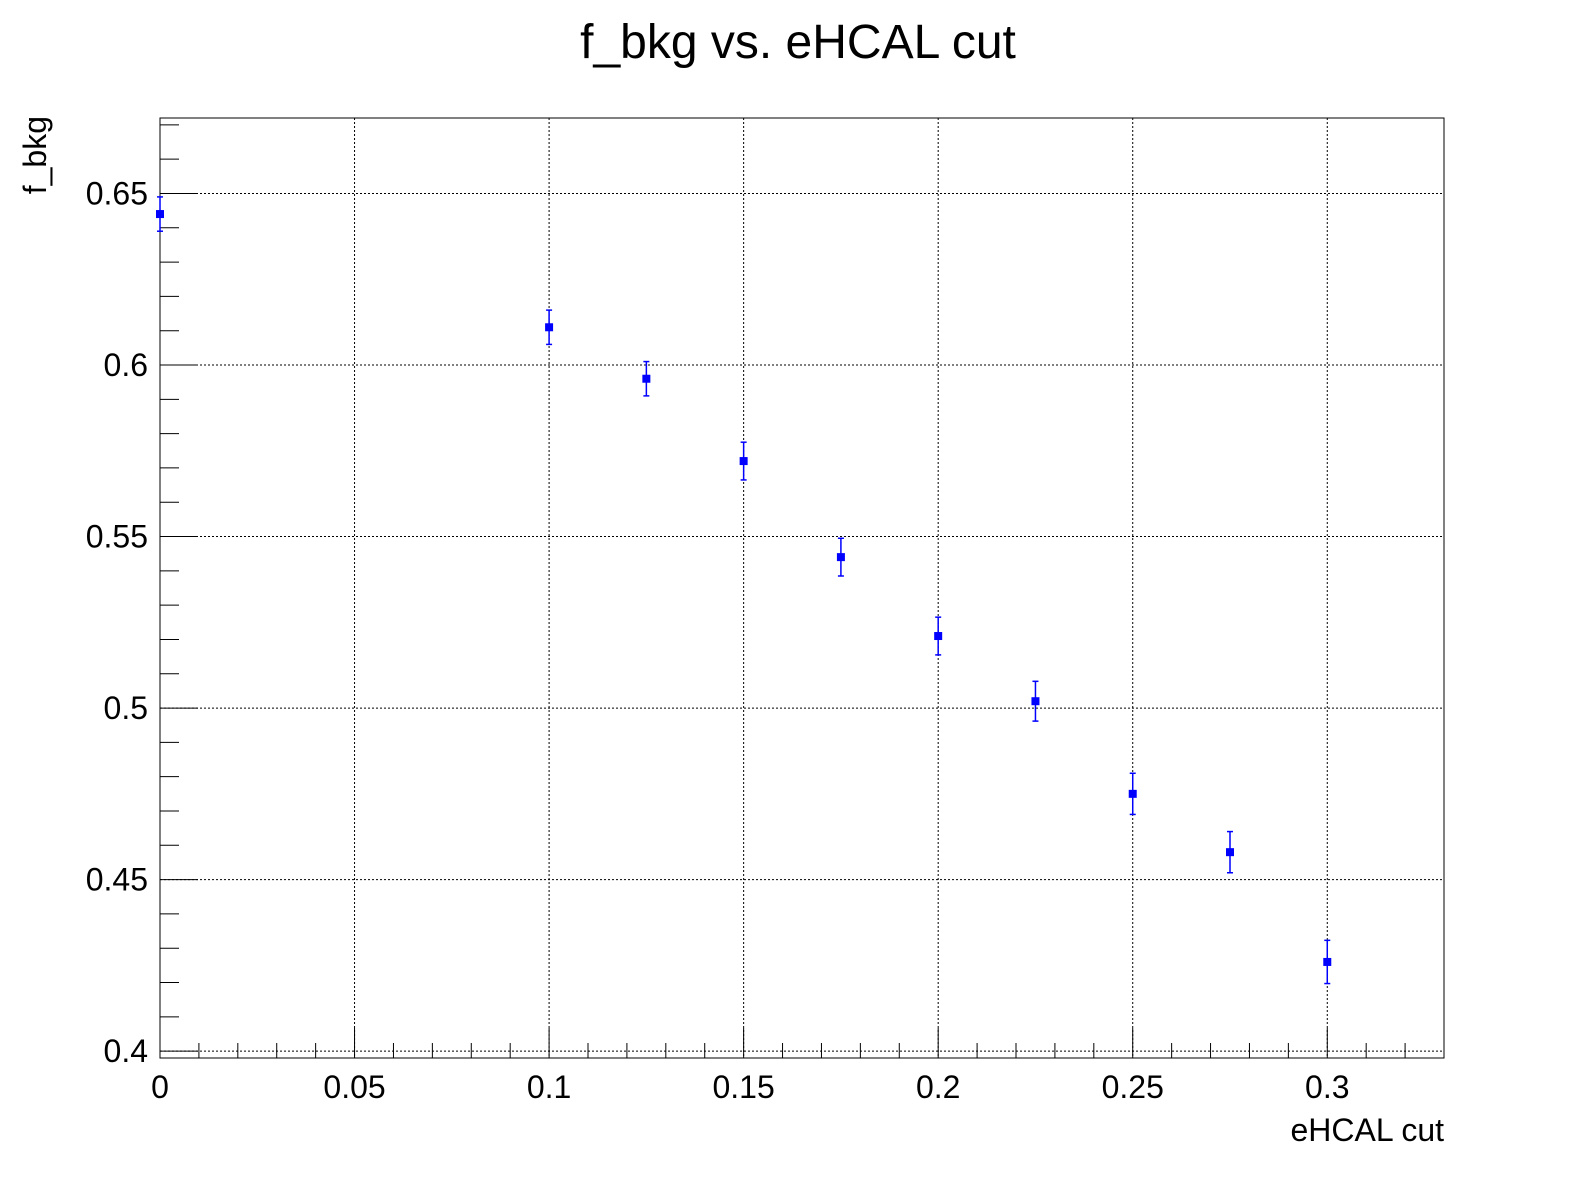 This screenshot has width=1596, height=1177. Describe the element at coordinates (117, 193) in the screenshot. I see `y-tick-label: 0.65` at that location.